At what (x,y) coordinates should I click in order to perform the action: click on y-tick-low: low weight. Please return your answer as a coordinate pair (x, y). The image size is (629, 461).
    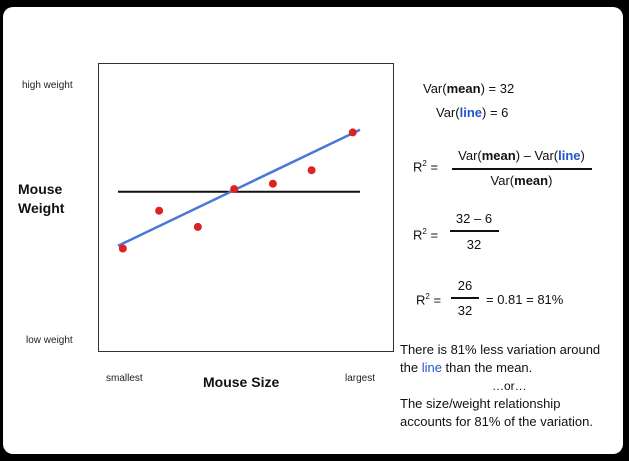
    Looking at the image, I should click on (49, 340).